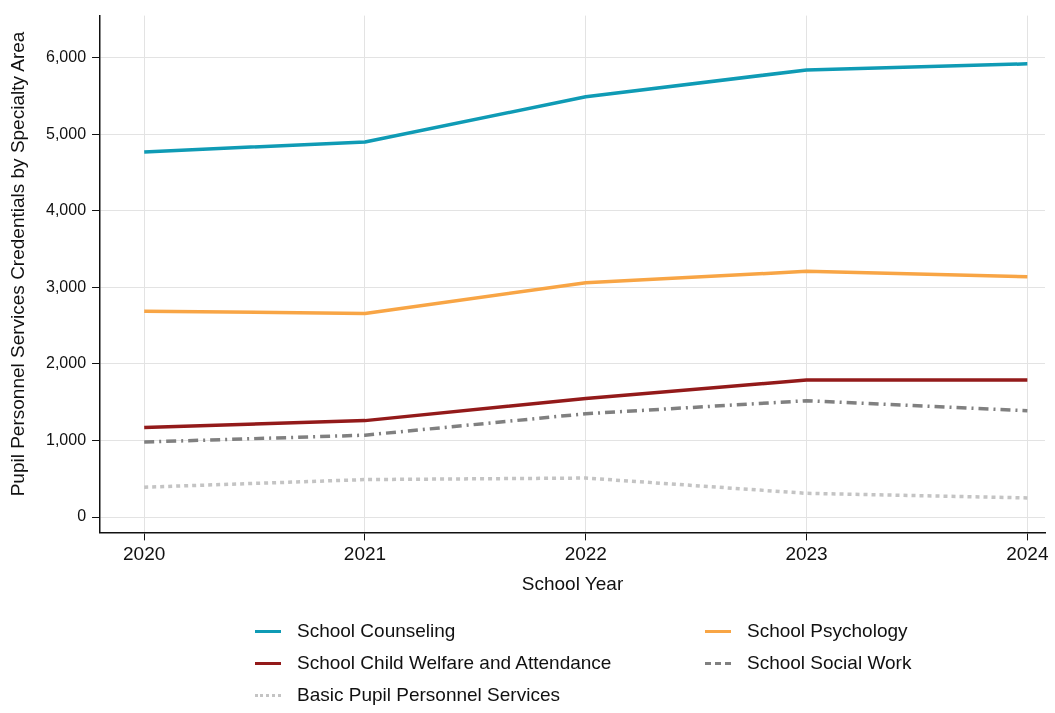 This screenshot has height=713, width=1055. What do you see at coordinates (827, 631) in the screenshot?
I see `legend-label: School Psychology` at bounding box center [827, 631].